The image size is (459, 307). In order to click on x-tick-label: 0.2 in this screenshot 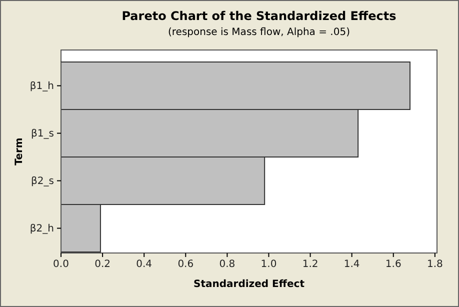, I will do `click(102, 264)`.